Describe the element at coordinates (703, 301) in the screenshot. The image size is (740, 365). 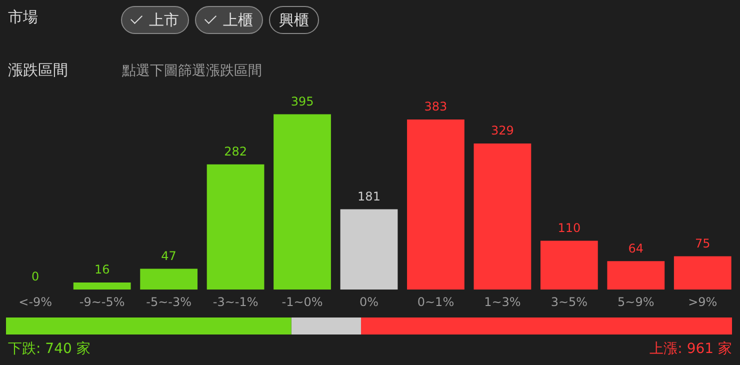
I see `x-tick-label: >9%` at that location.